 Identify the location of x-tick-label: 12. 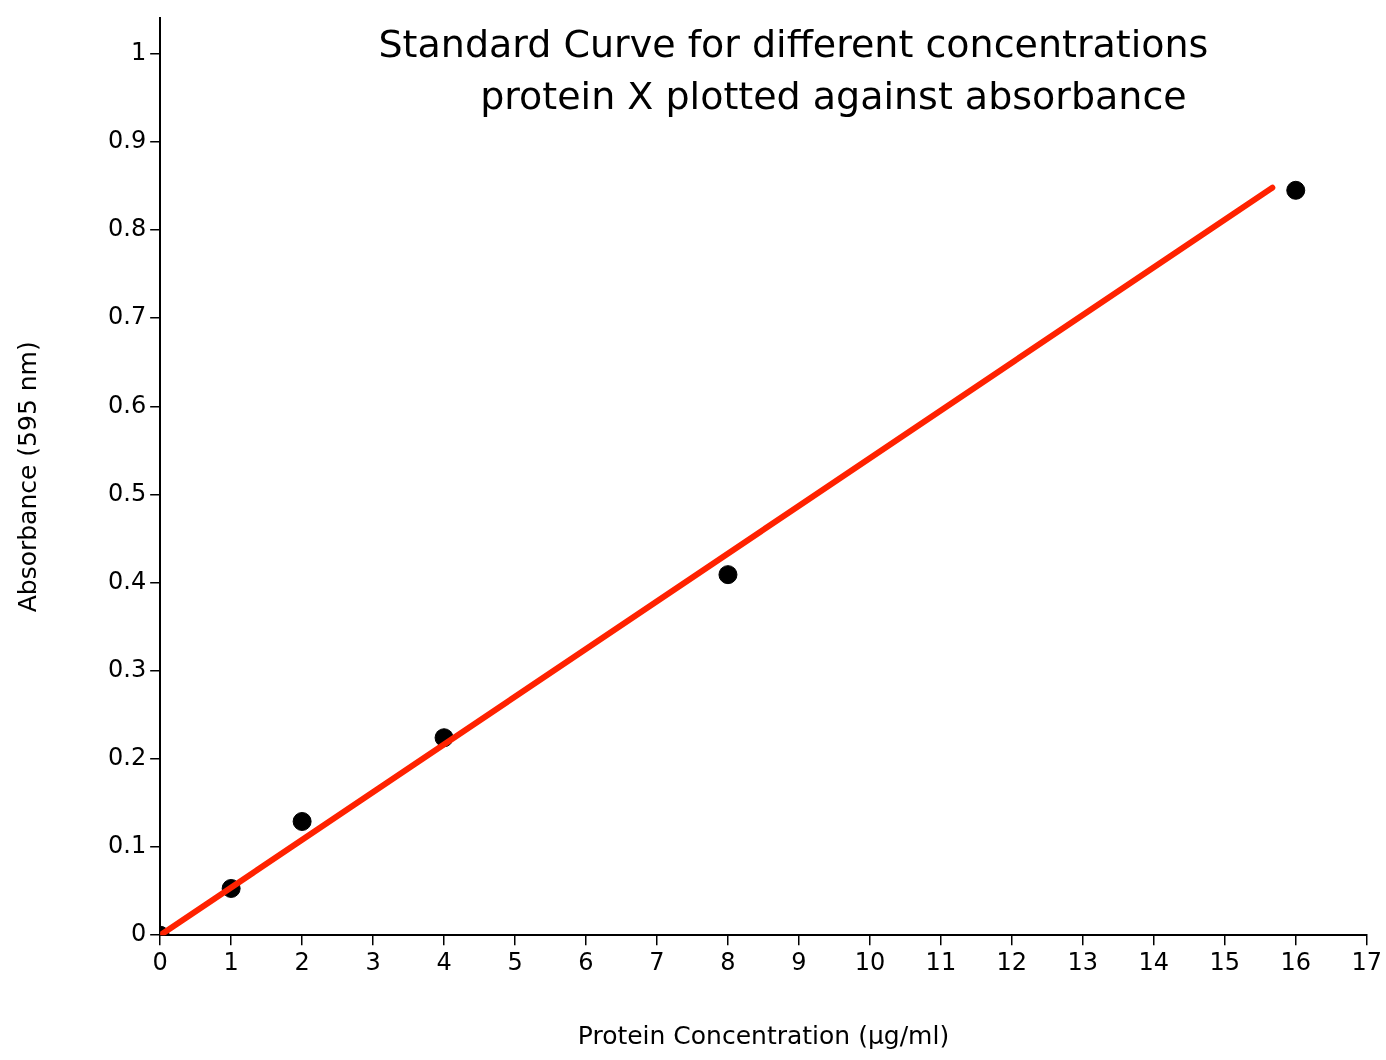
(1012, 961).